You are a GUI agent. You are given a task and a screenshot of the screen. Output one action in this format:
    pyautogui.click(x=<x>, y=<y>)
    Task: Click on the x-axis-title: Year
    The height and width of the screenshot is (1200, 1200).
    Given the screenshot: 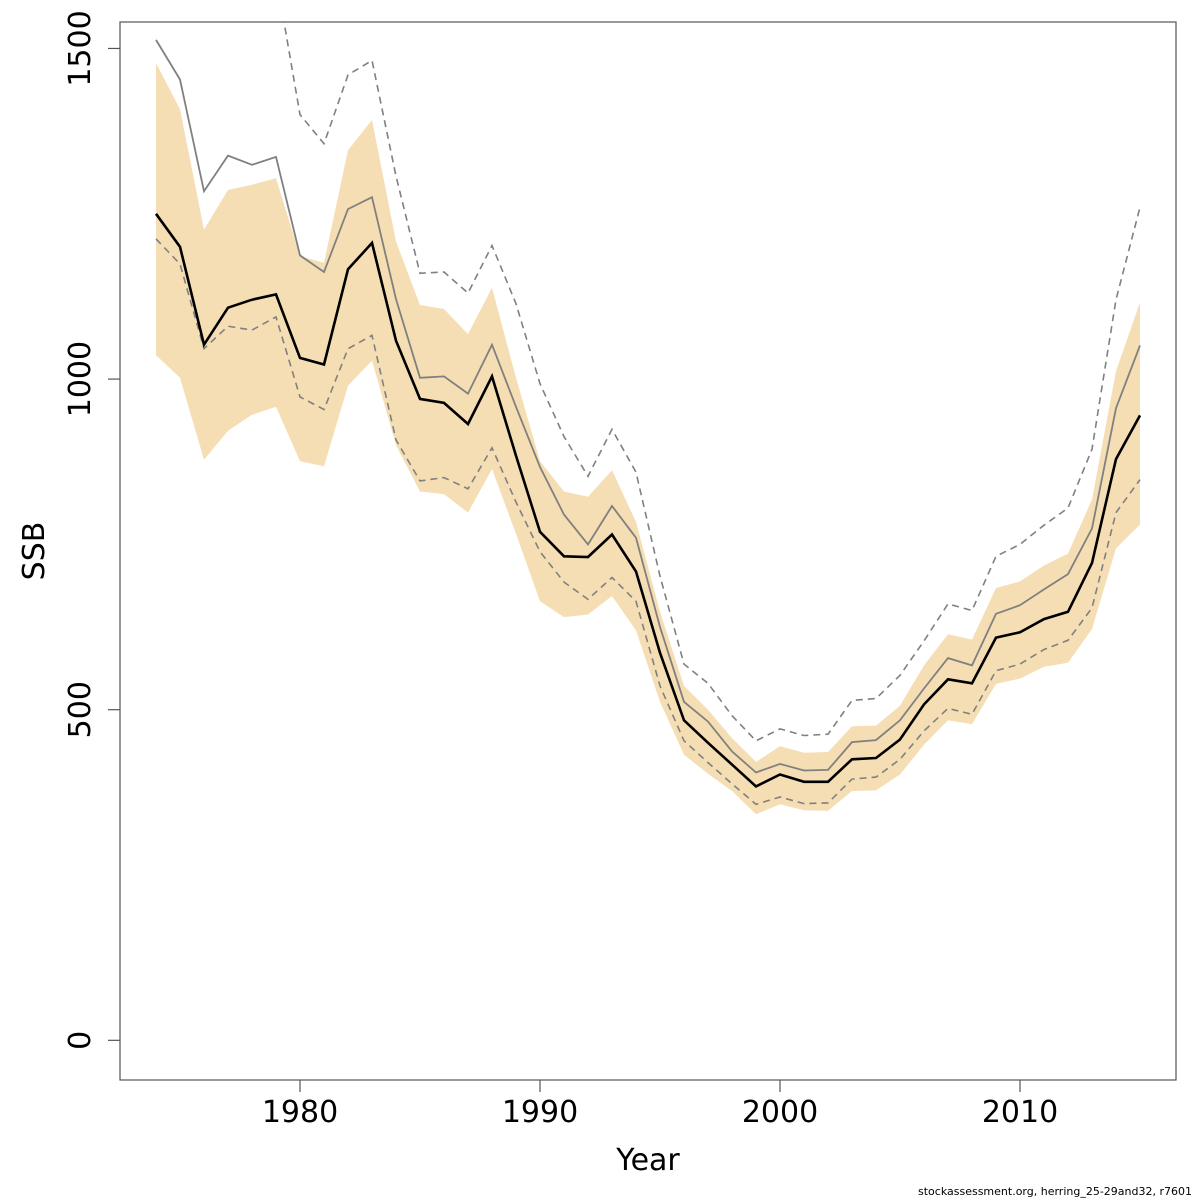 What is the action you would take?
    pyautogui.click(x=647, y=1160)
    